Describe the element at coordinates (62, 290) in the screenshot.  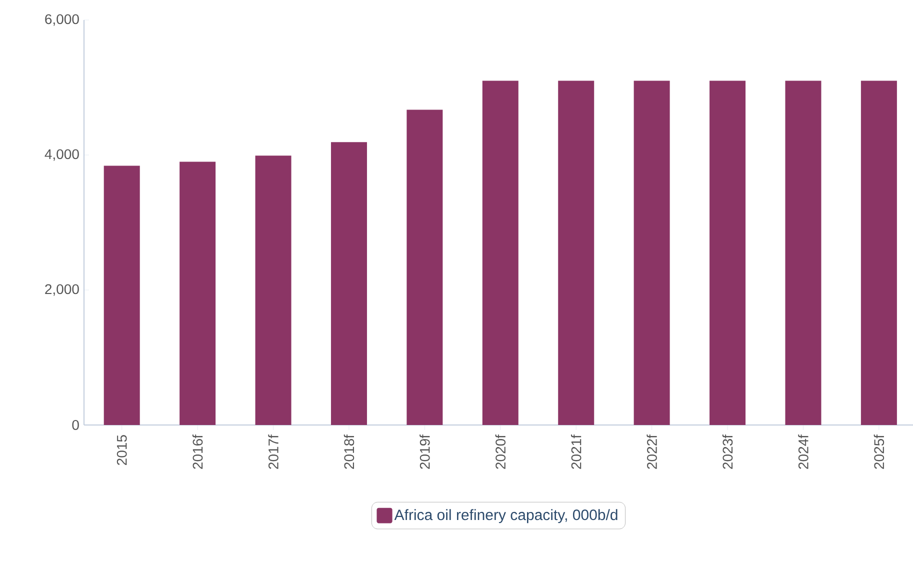
I see `y-tick-label: 2,000` at that location.